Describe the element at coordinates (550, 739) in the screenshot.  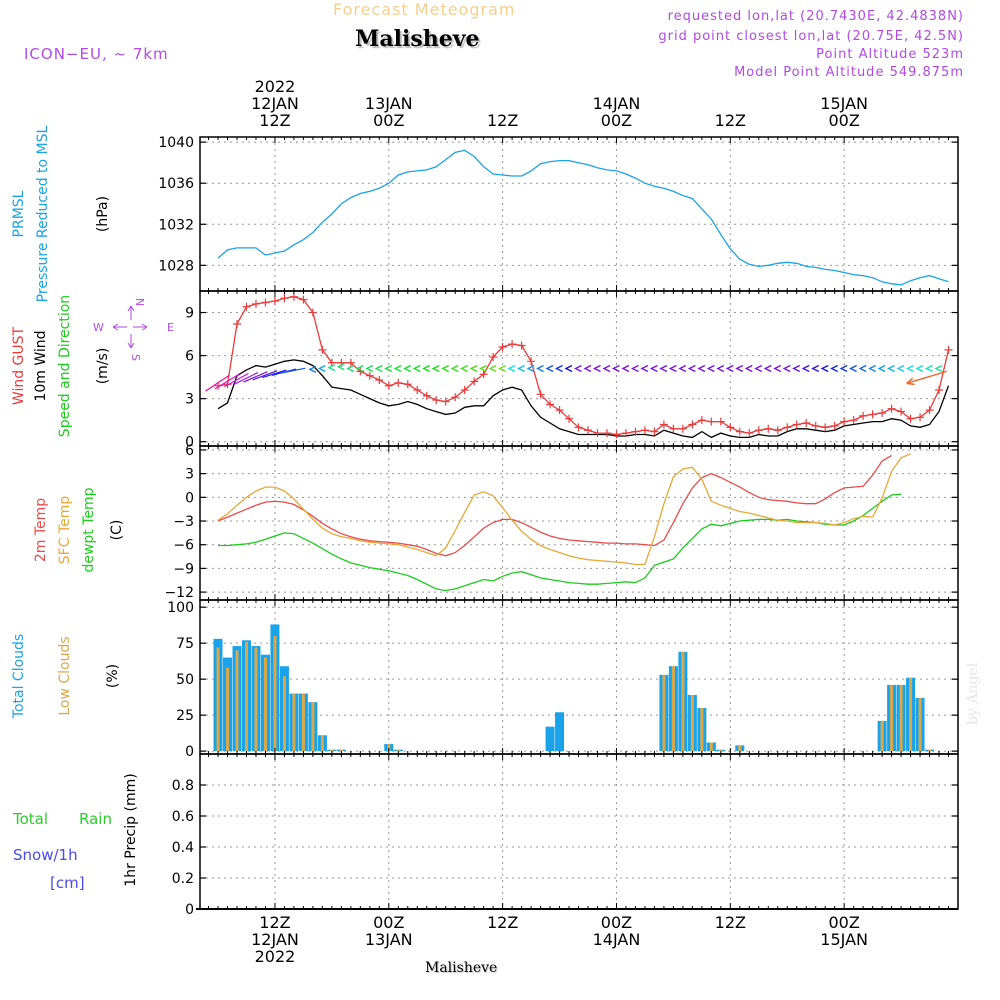
I see `total-cloud-bar` at that location.